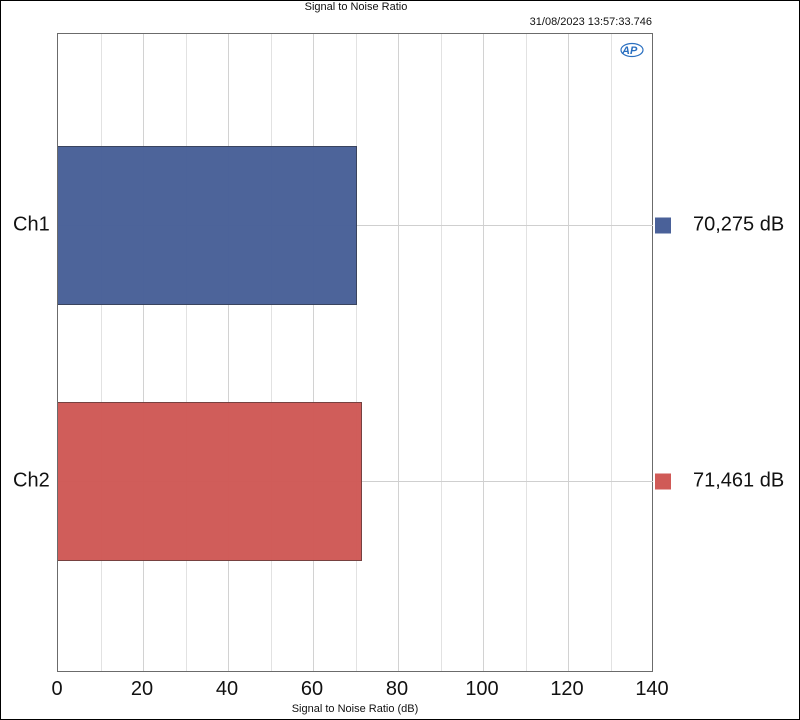 The image size is (800, 720). What do you see at coordinates (590, 22) in the screenshot?
I see `timestamp: 31/08/2023 13:57:33.746` at bounding box center [590, 22].